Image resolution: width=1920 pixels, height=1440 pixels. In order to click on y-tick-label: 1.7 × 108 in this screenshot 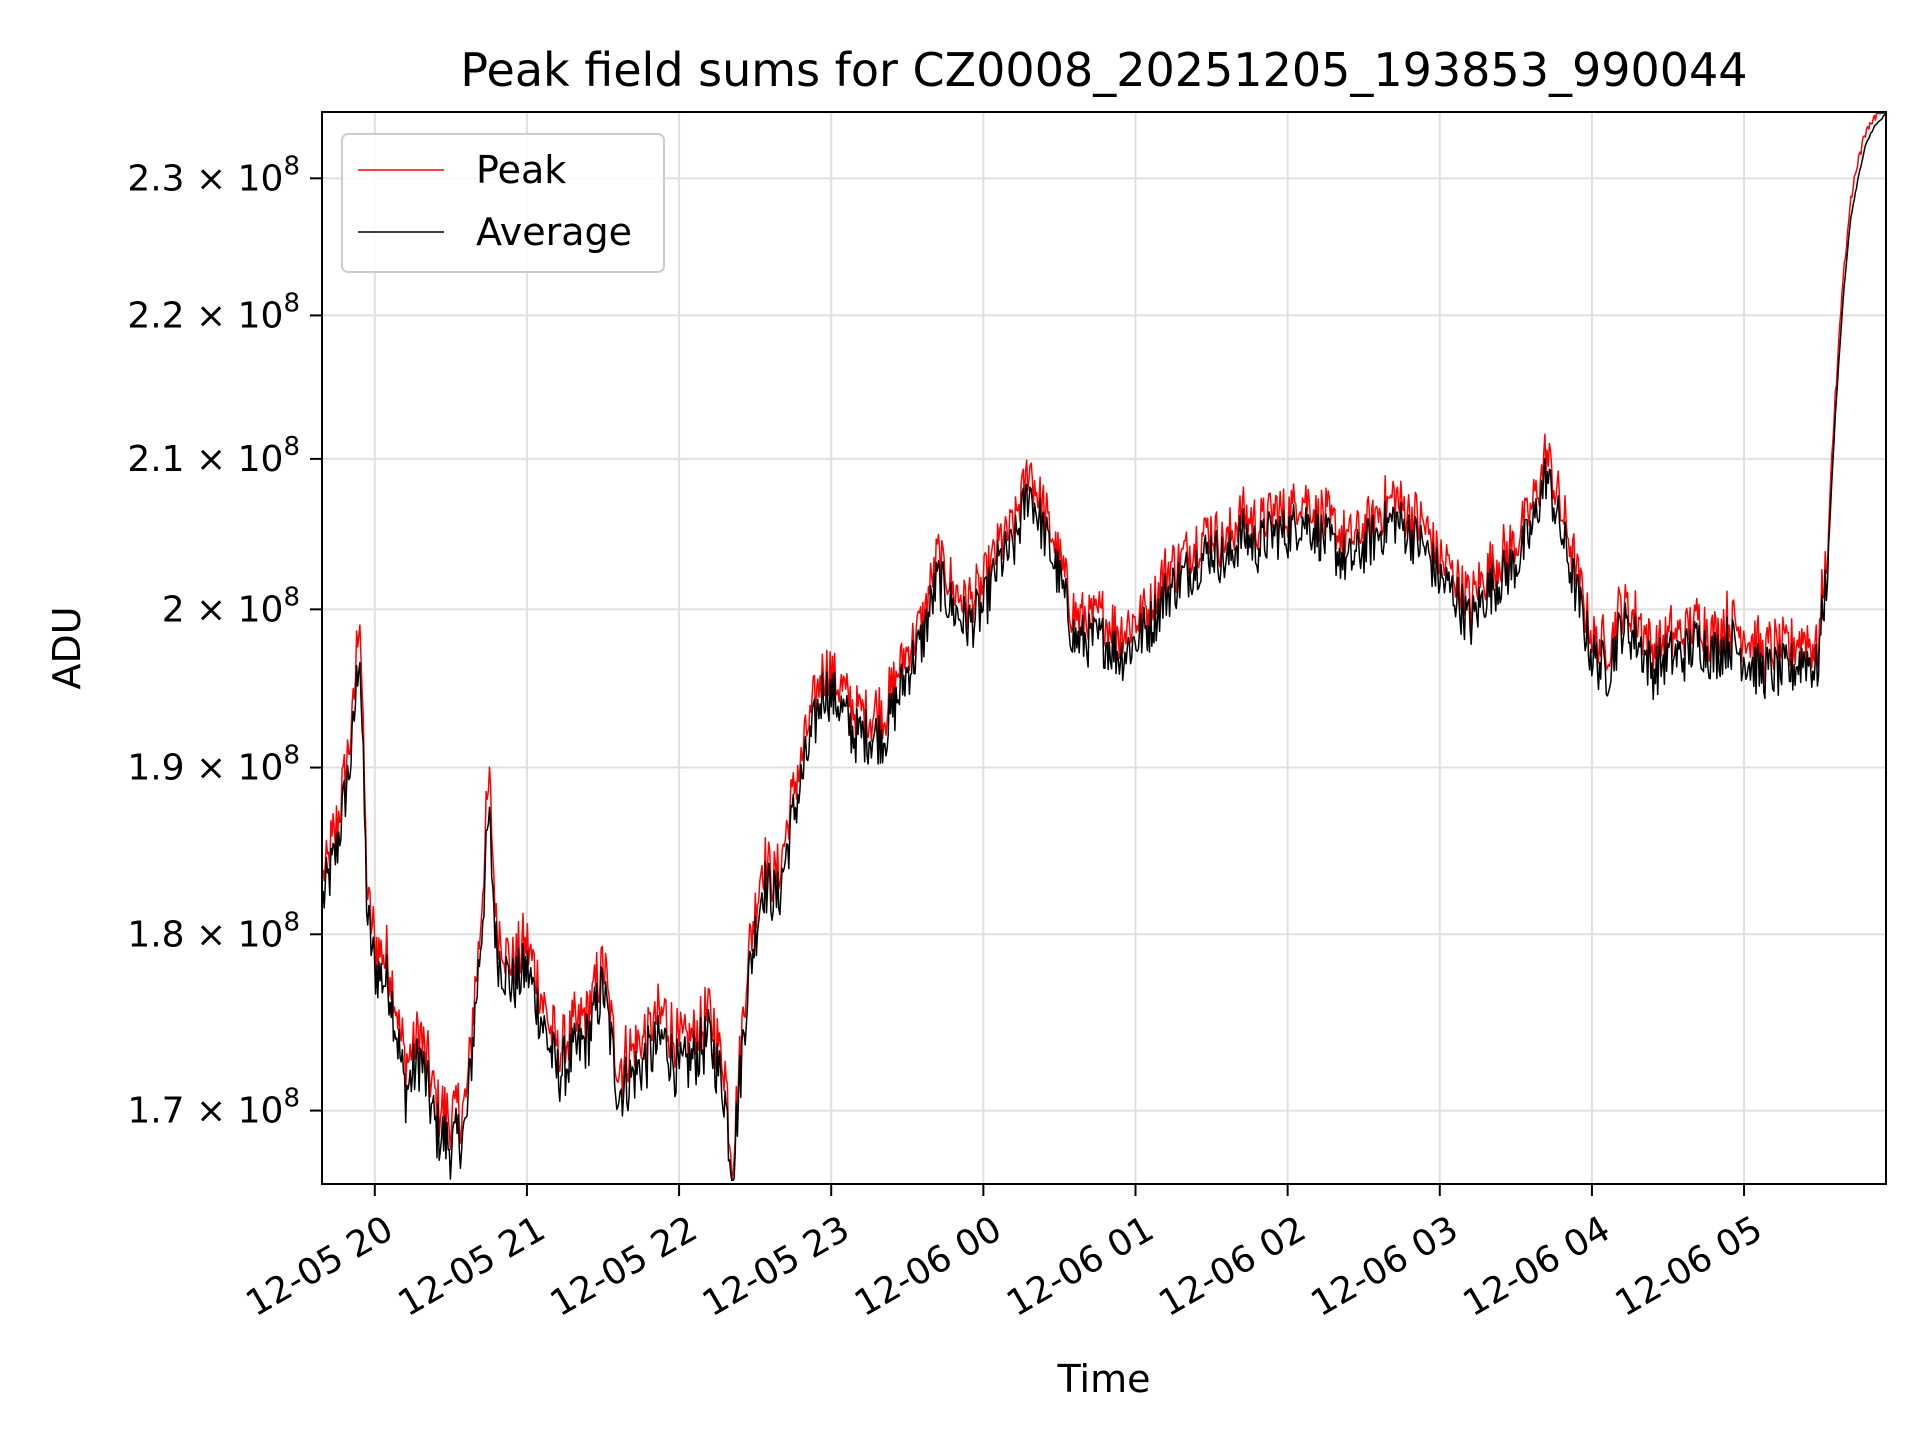, I will do `click(213, 1108)`.